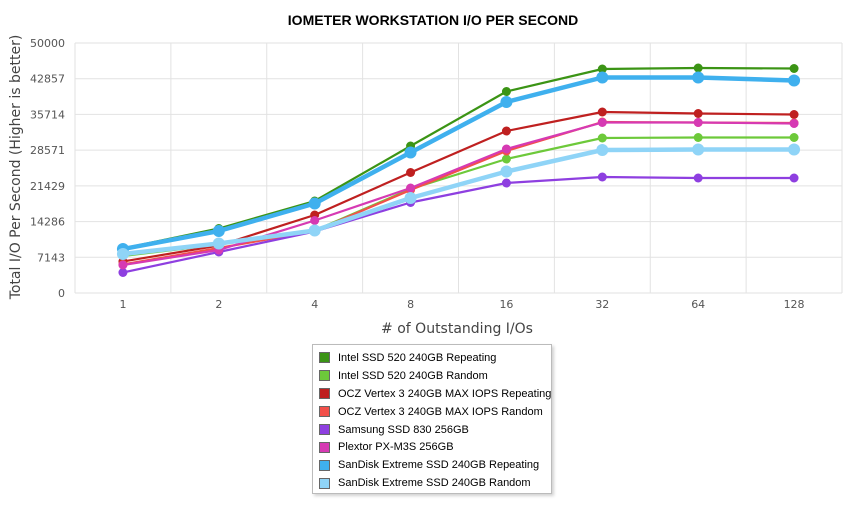 This screenshot has width=850, height=519. What do you see at coordinates (47, 43) in the screenshot?
I see `y-tick-label: 50000` at bounding box center [47, 43].